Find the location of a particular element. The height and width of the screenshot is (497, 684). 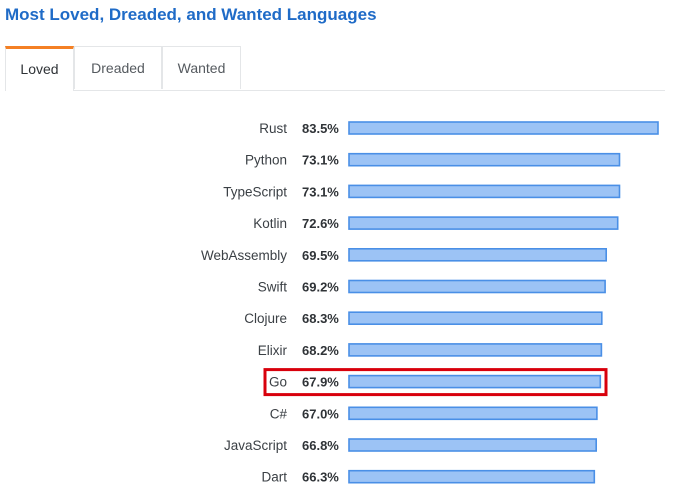

value-label-dart: 66.3% is located at coordinates (320, 477).